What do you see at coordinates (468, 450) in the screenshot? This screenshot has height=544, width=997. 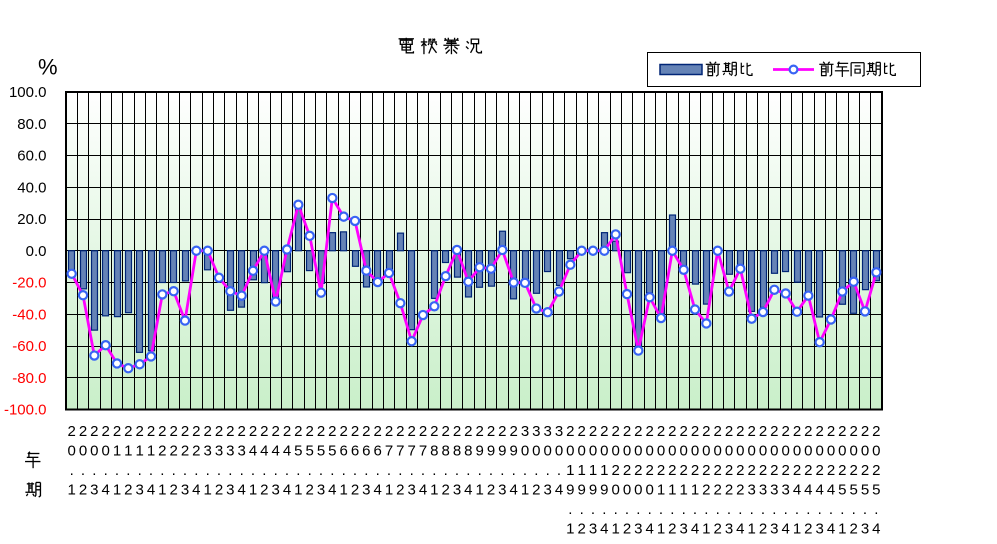 I see `svg-text: 8` at bounding box center [468, 450].